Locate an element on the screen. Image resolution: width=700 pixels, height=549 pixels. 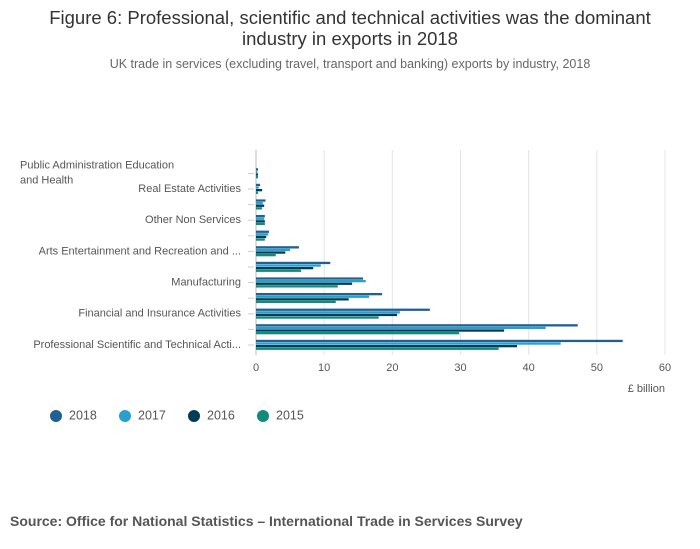
legend-label: 2015 is located at coordinates (290, 415).